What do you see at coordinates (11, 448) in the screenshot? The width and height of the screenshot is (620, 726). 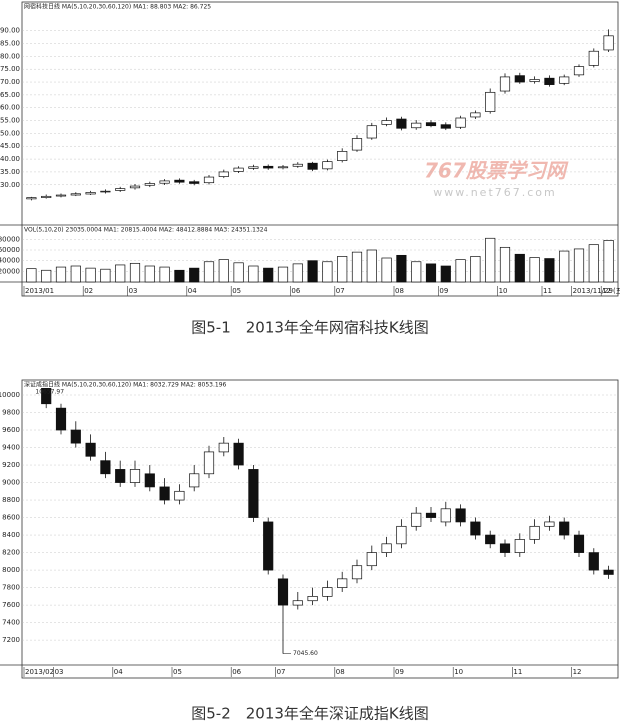 I see `y-tick-label: 9400` at bounding box center [11, 448].